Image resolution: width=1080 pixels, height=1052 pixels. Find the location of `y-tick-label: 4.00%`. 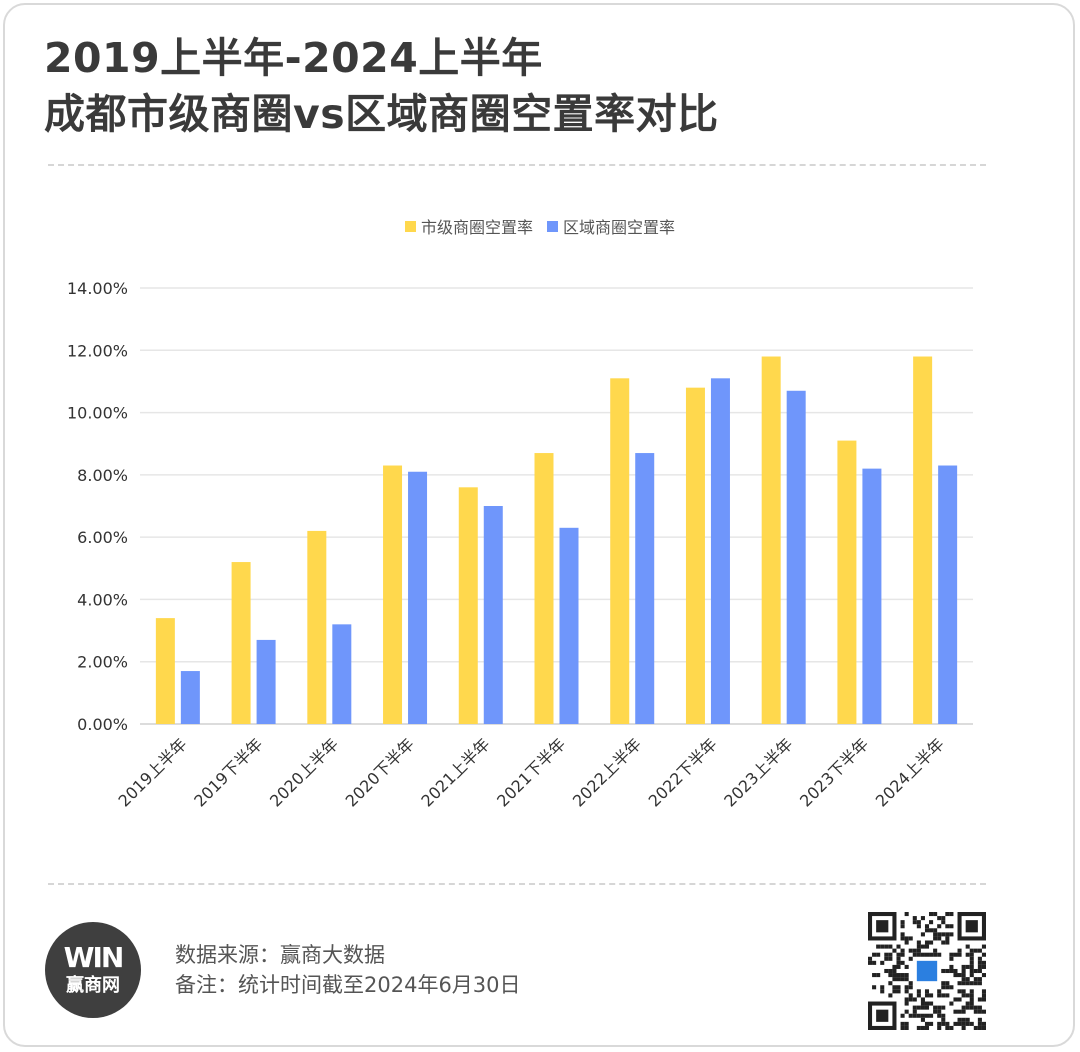

y-tick-label: 4.00% is located at coordinates (102, 599).